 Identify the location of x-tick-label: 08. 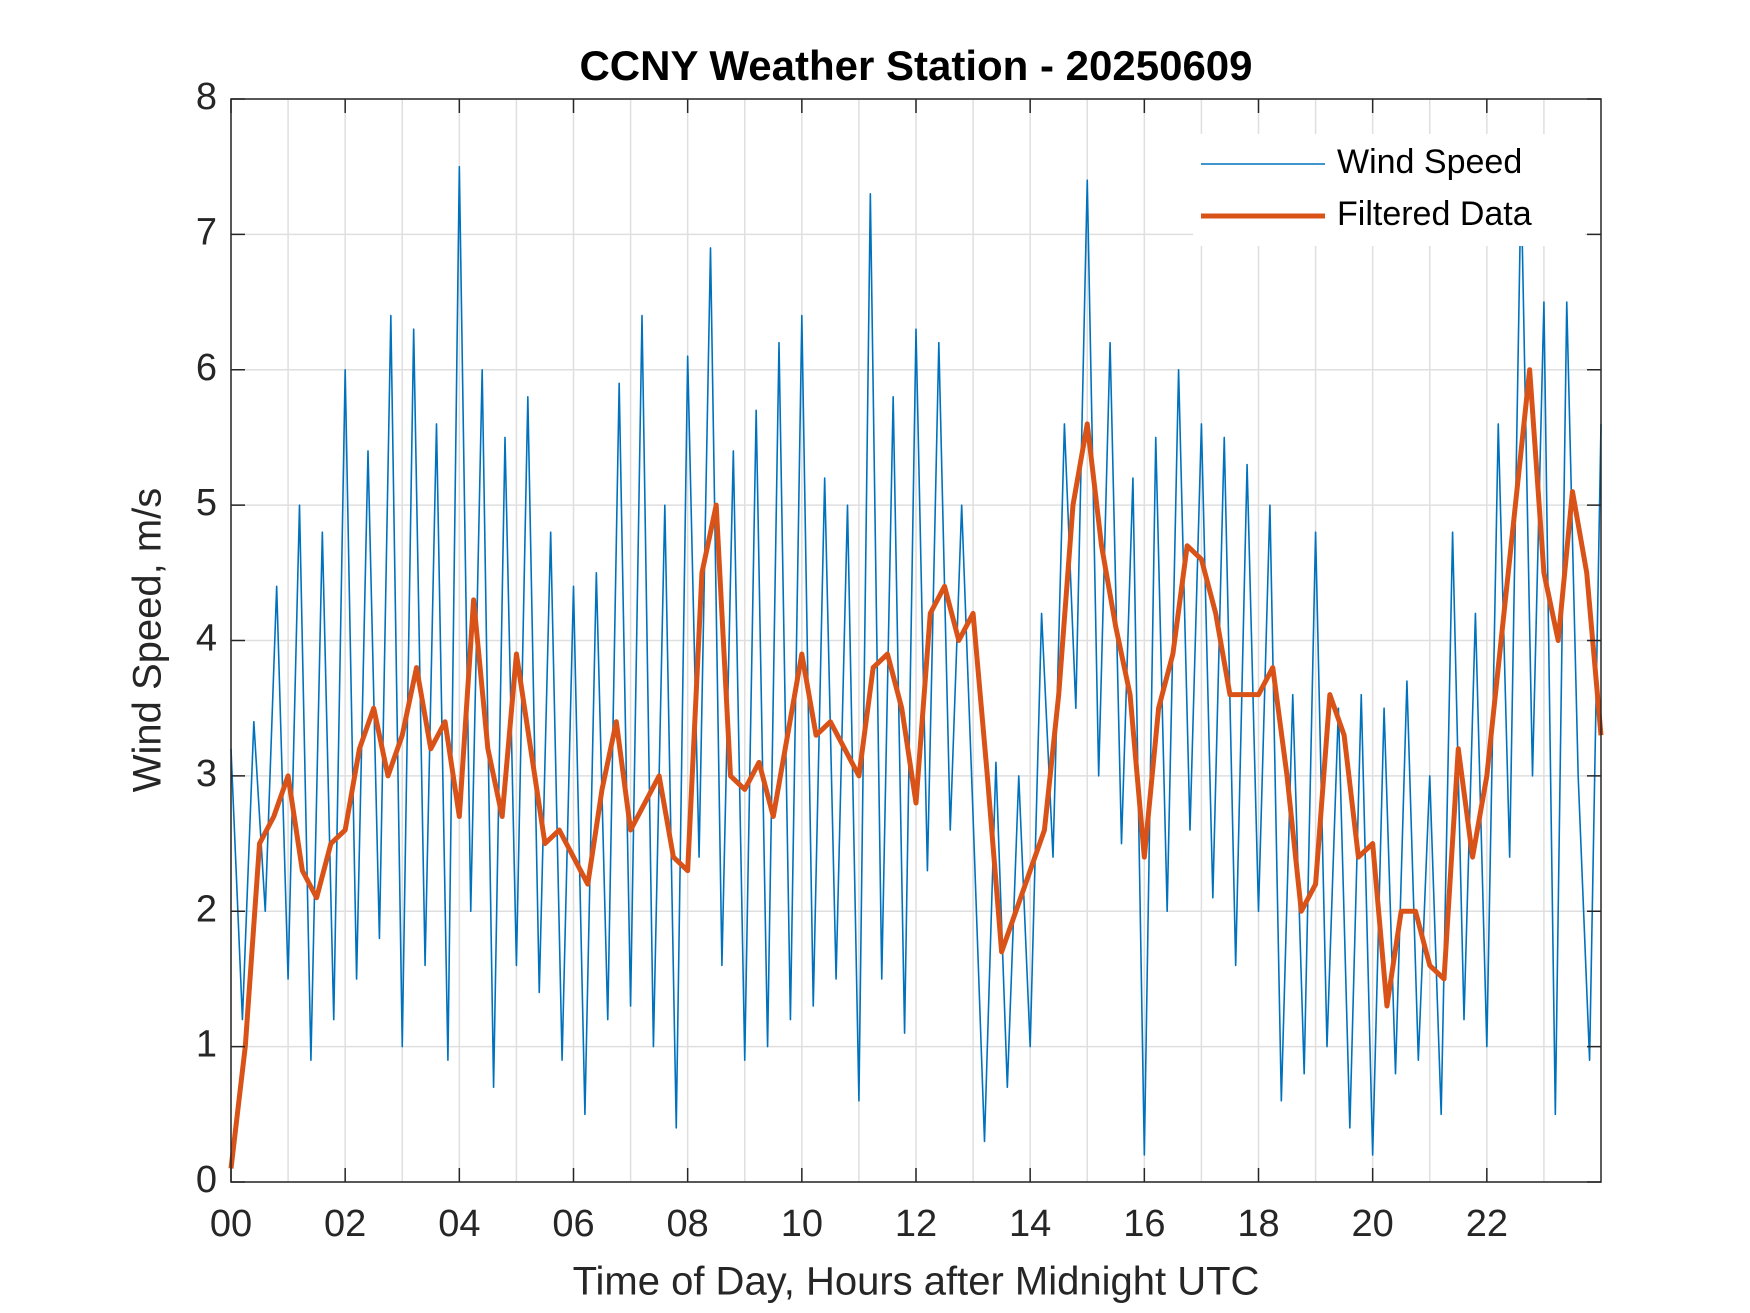
(688, 1224).